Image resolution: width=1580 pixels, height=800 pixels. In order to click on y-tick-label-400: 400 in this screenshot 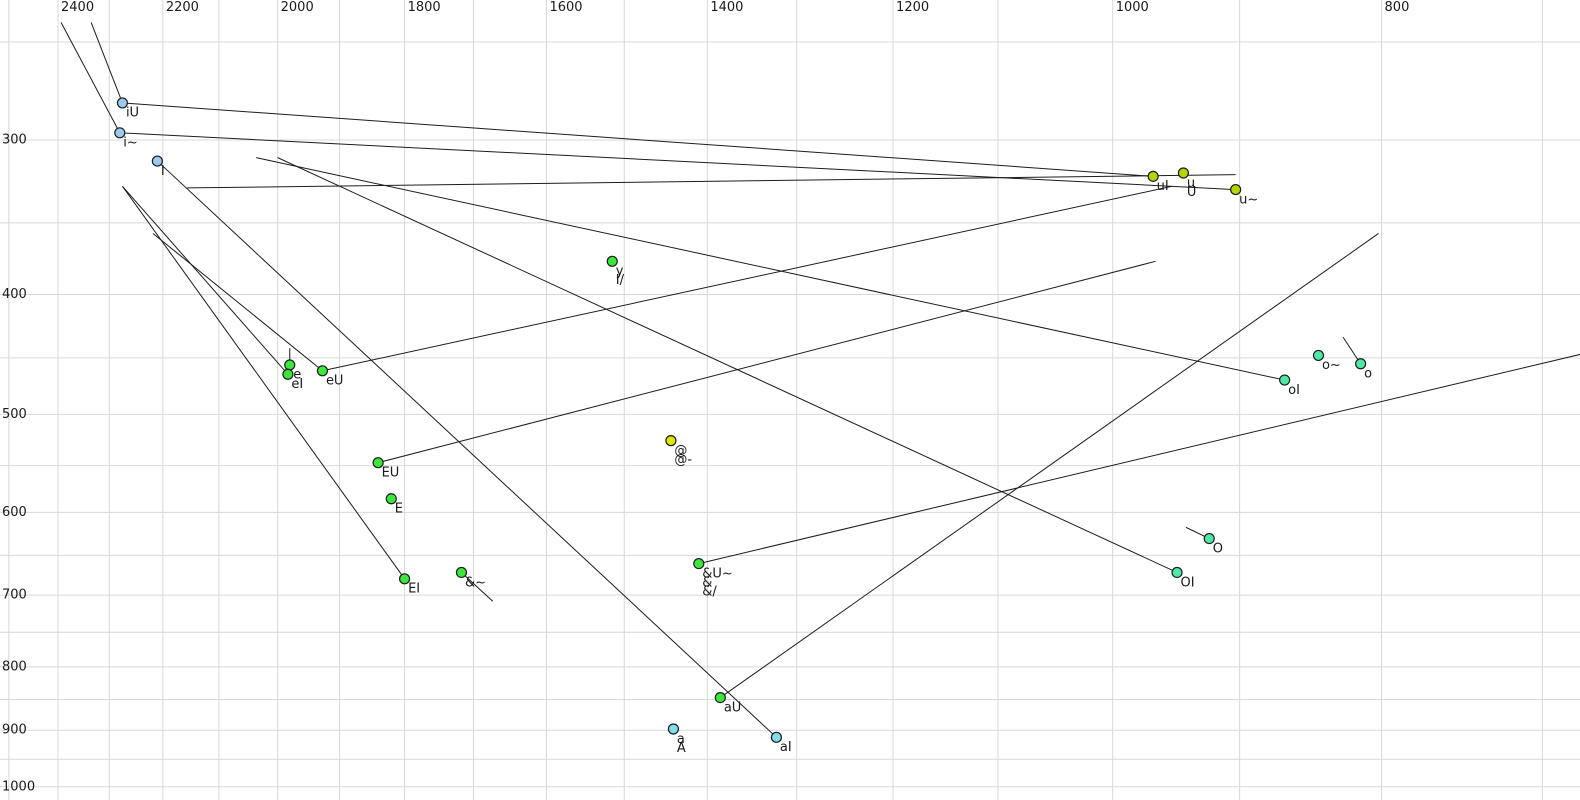, I will do `click(14, 294)`.